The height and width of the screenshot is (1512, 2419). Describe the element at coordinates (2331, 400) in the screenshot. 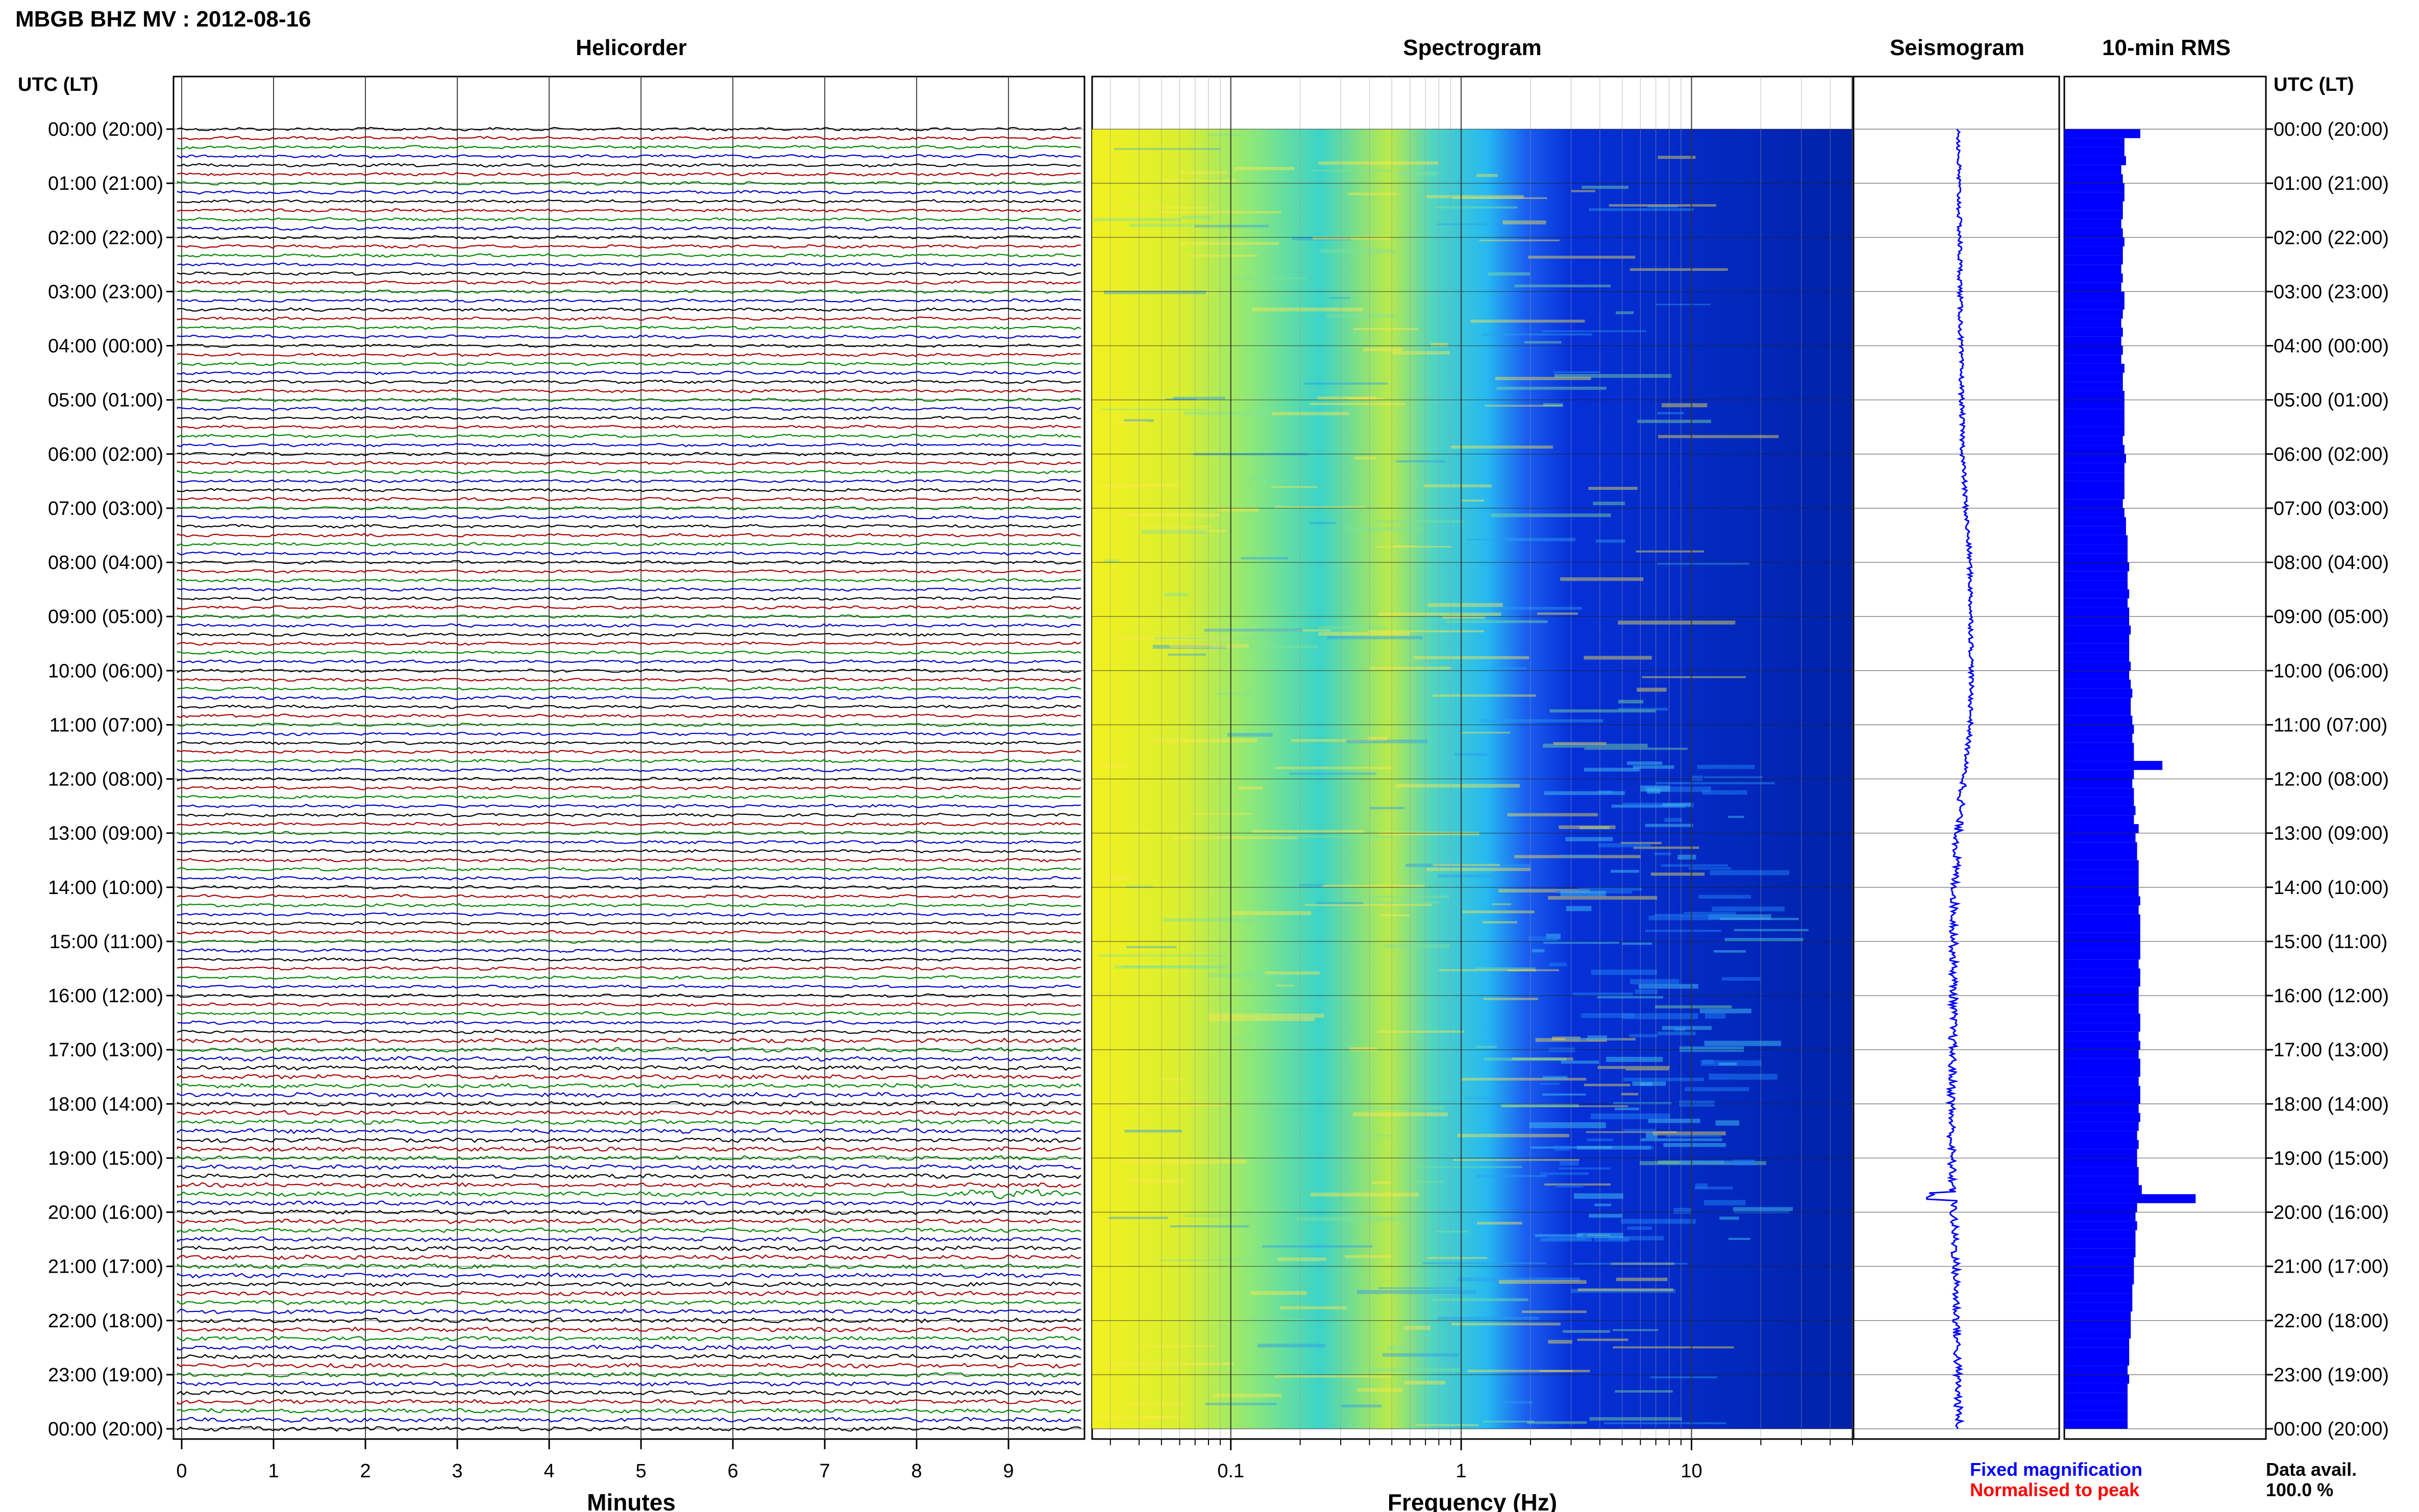

I see `time-label-right: 05:00 (01:00)` at that location.